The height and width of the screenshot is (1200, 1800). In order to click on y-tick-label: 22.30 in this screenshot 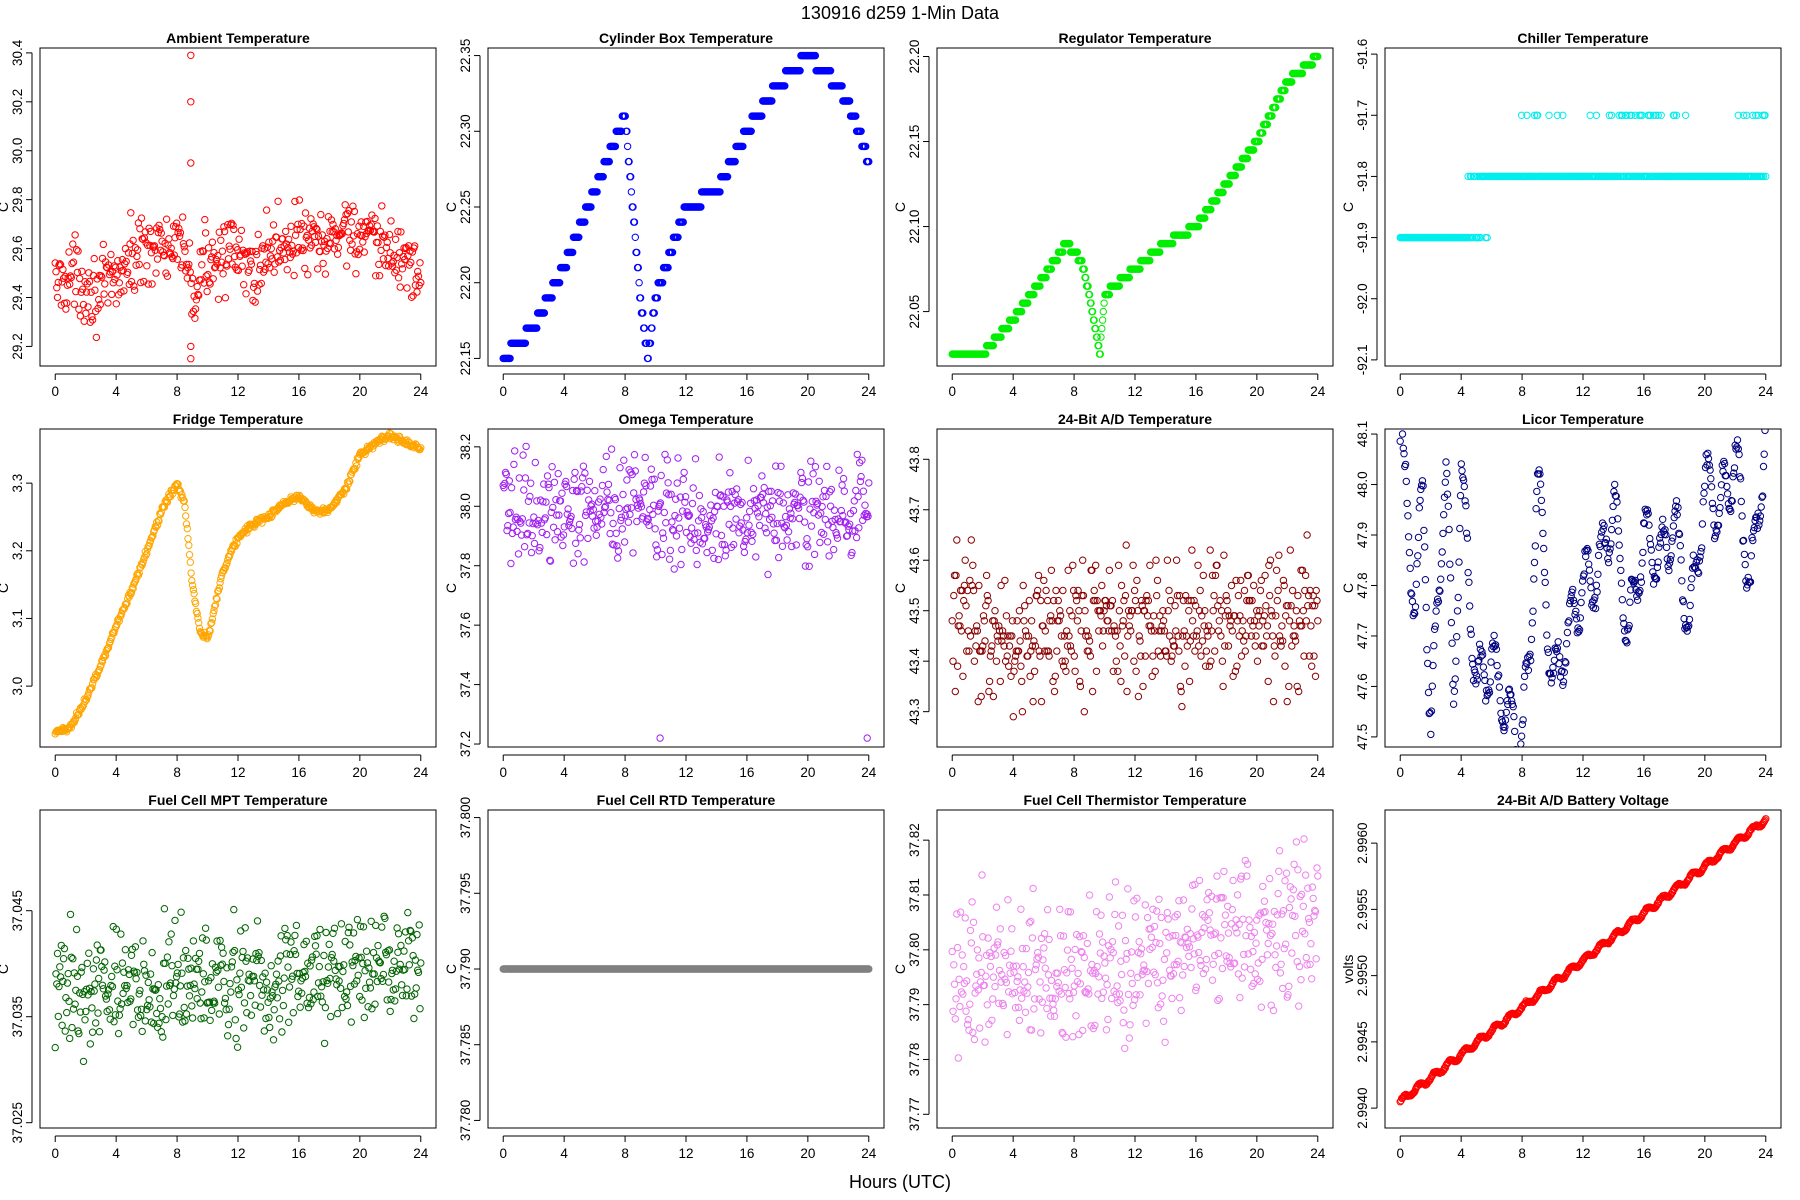, I will do `click(465, 131)`.